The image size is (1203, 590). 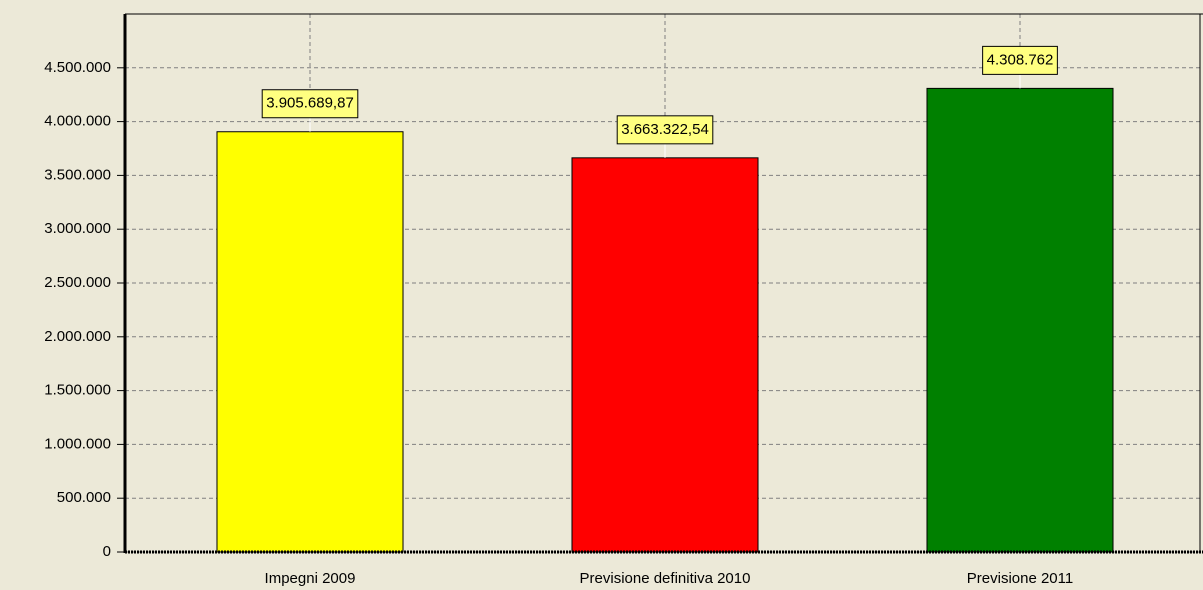 I want to click on y-tick-label: 4.000.000, so click(x=77, y=121).